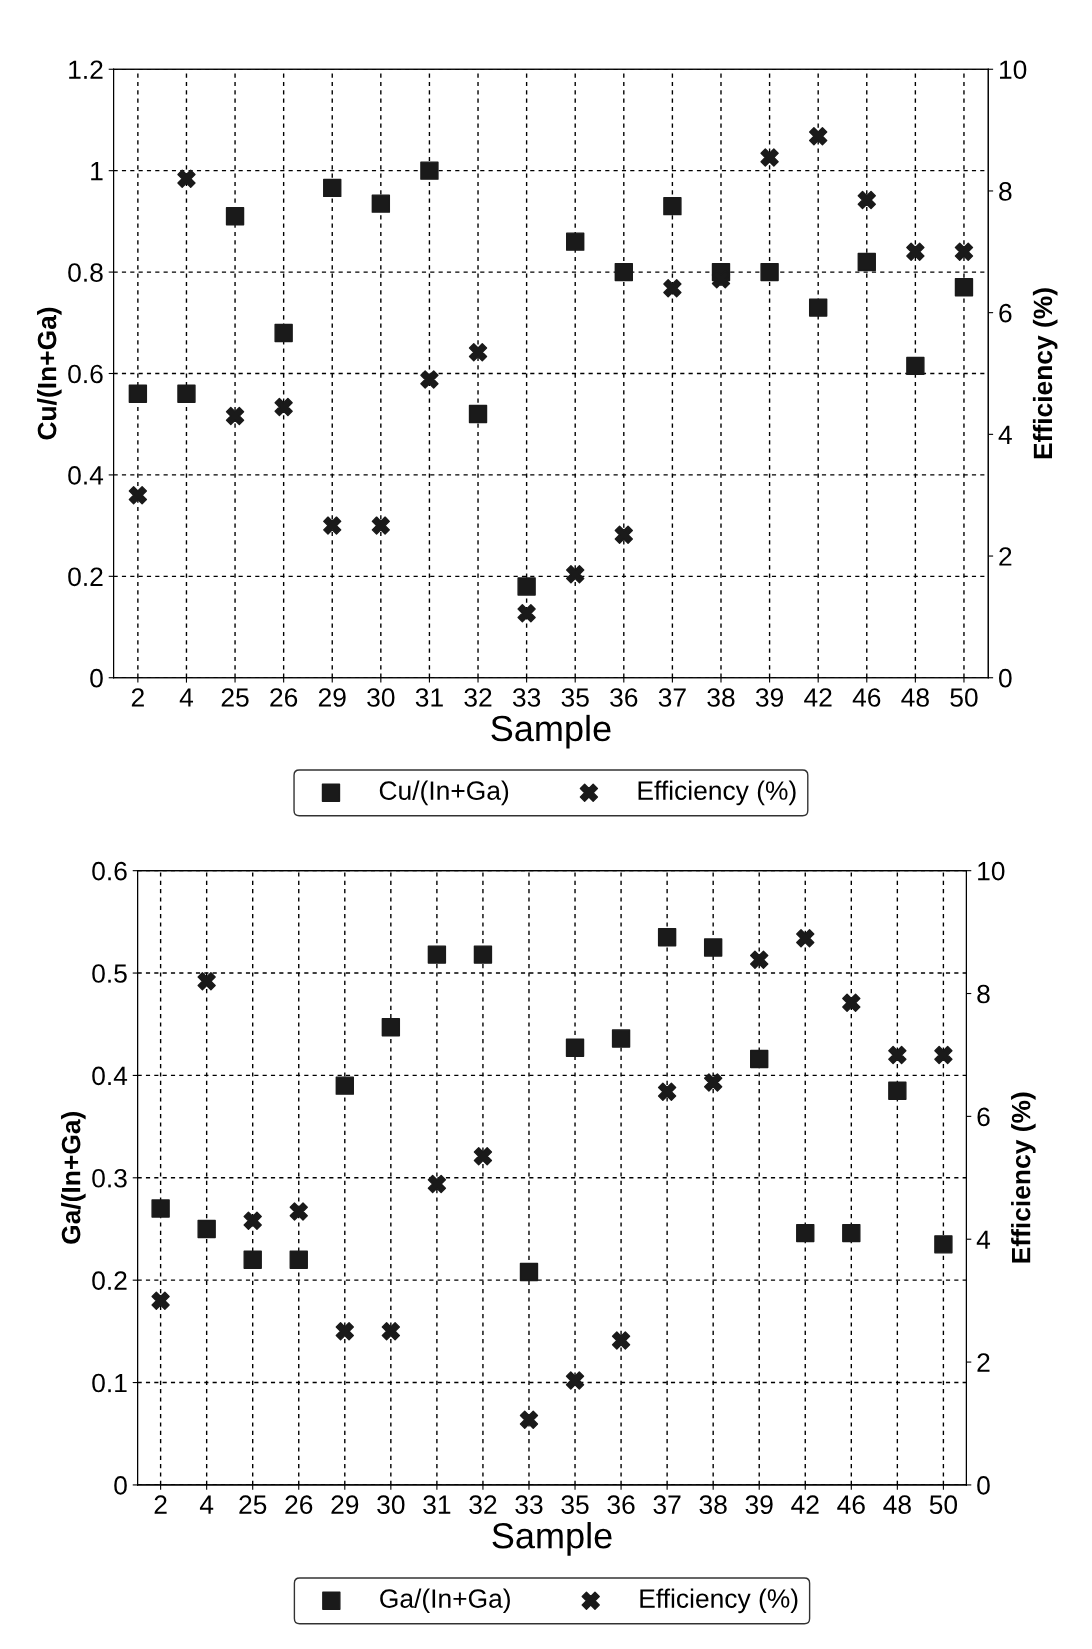 The width and height of the screenshot is (1092, 1649). Describe the element at coordinates (120, 1485) in the screenshot. I see `y-tick-label: 0` at that location.